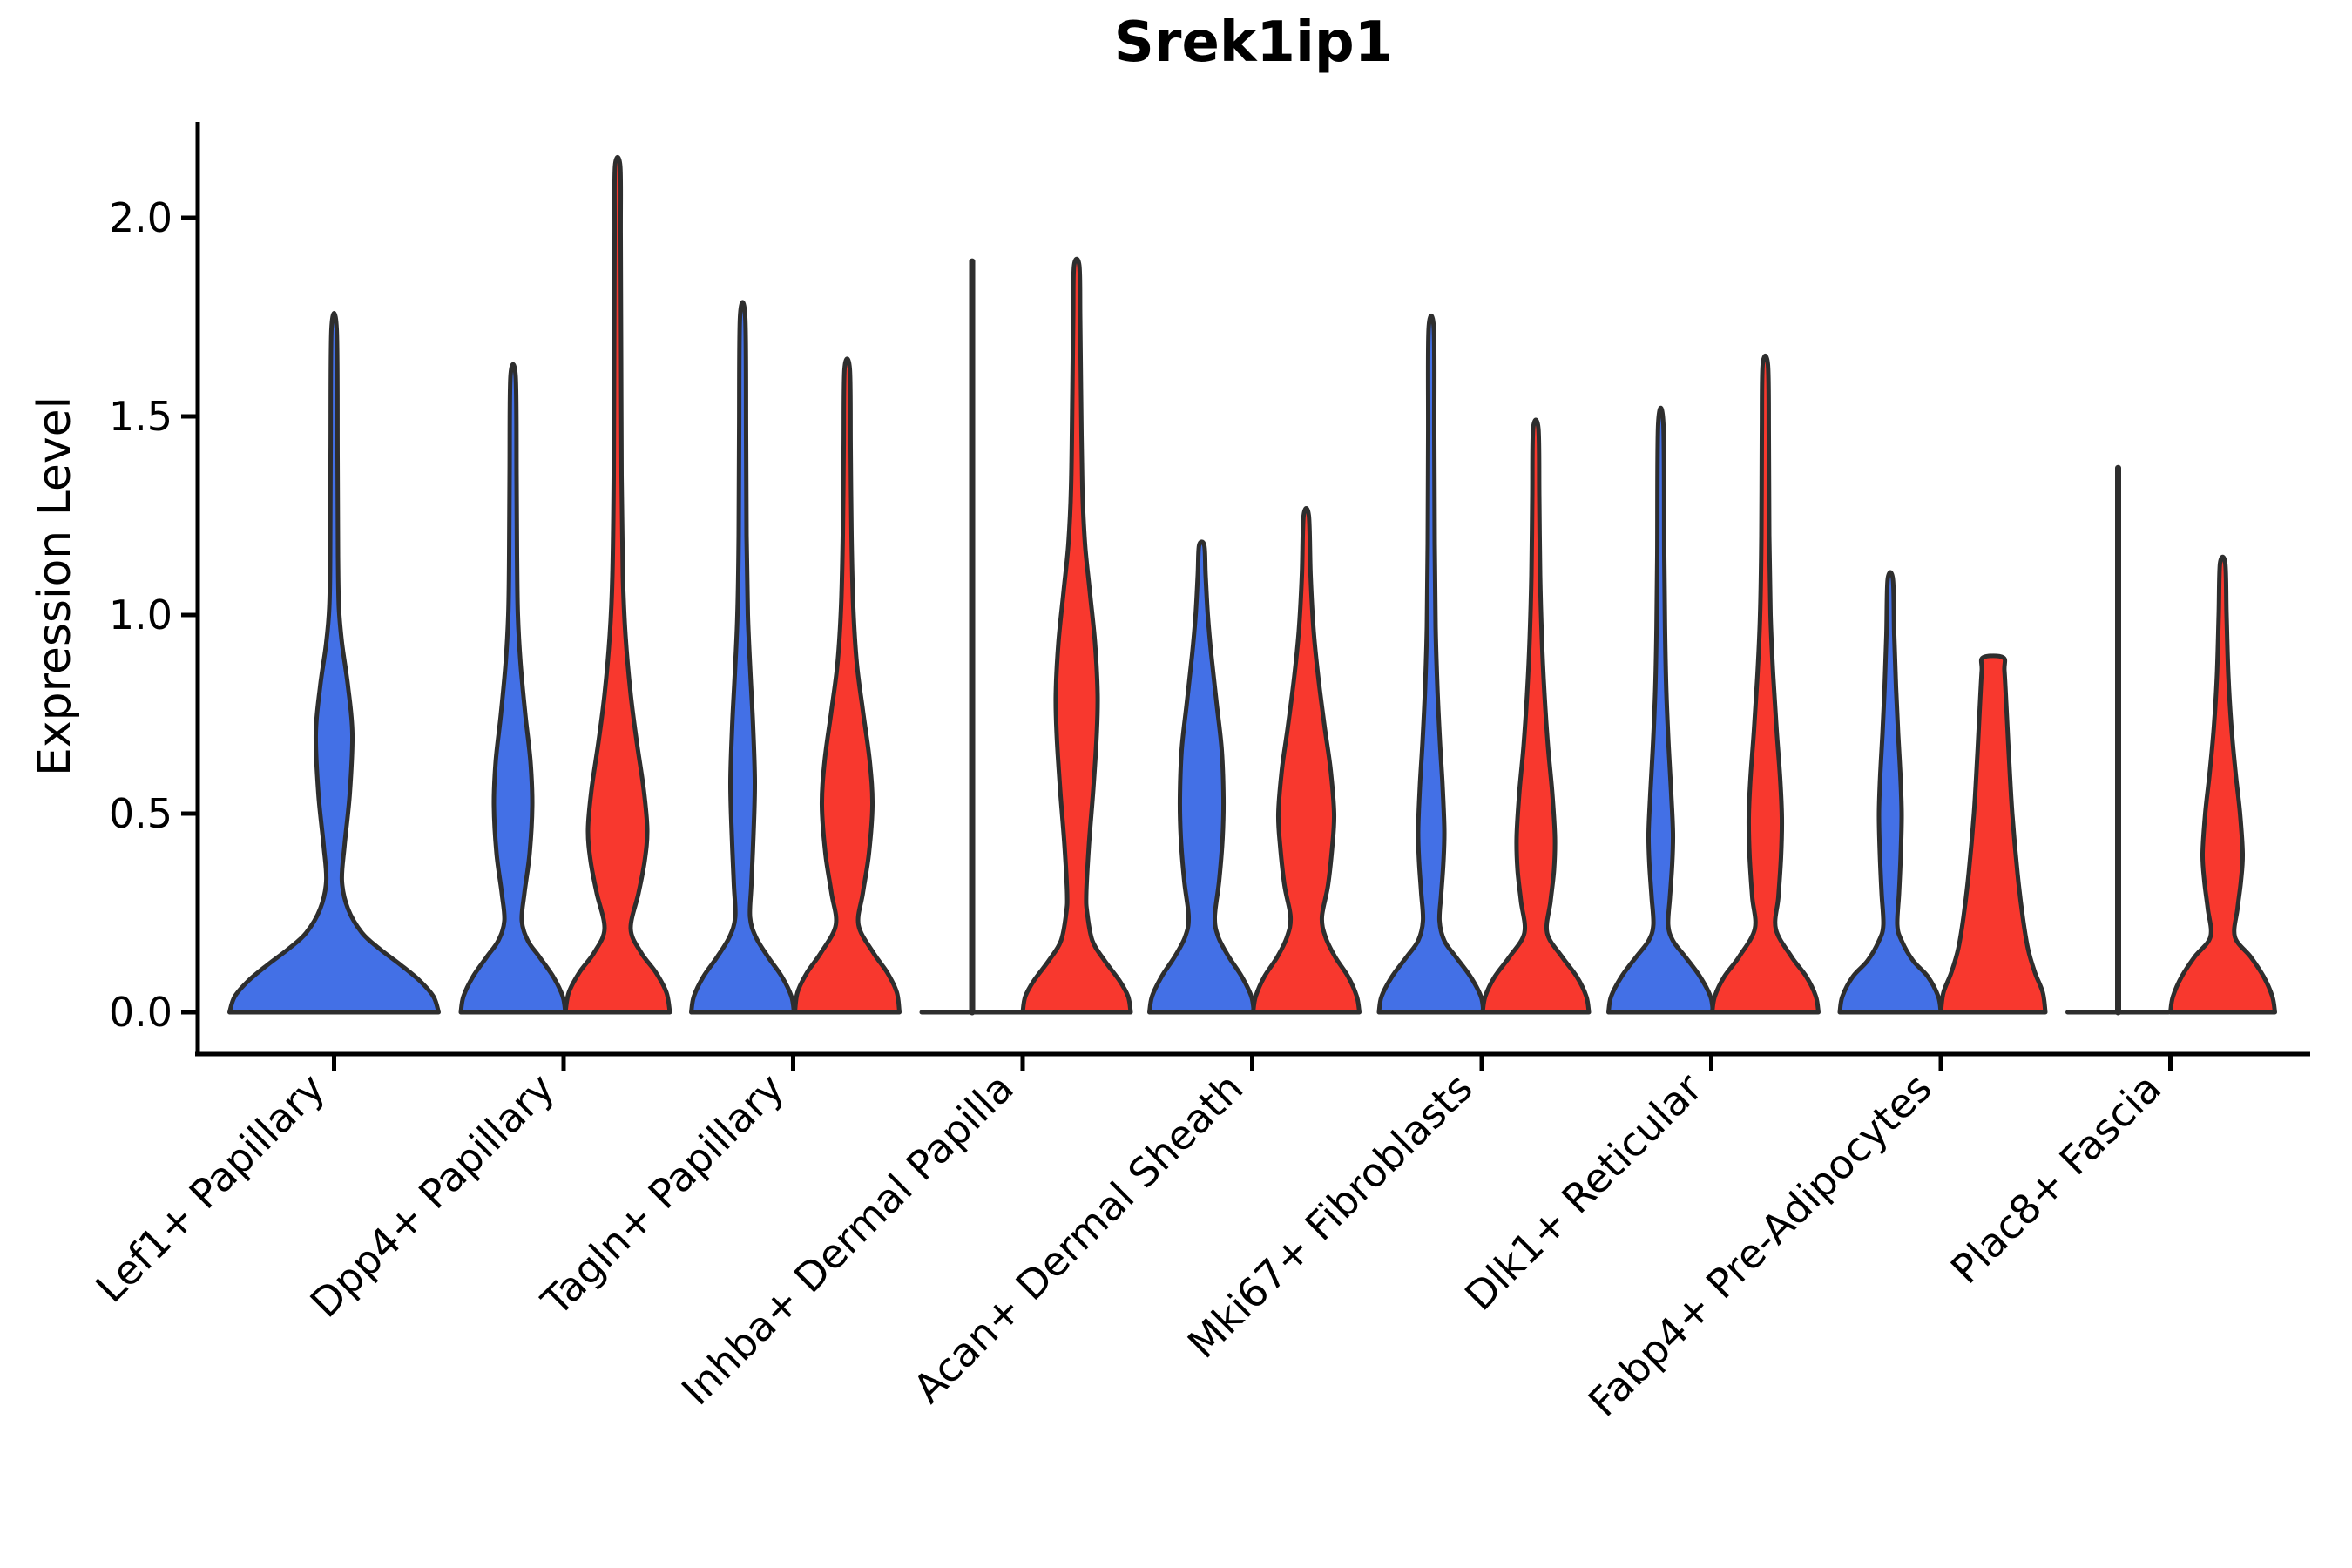  What do you see at coordinates (847, 685) in the screenshot?
I see `violin-tagln-papillary-red` at bounding box center [847, 685].